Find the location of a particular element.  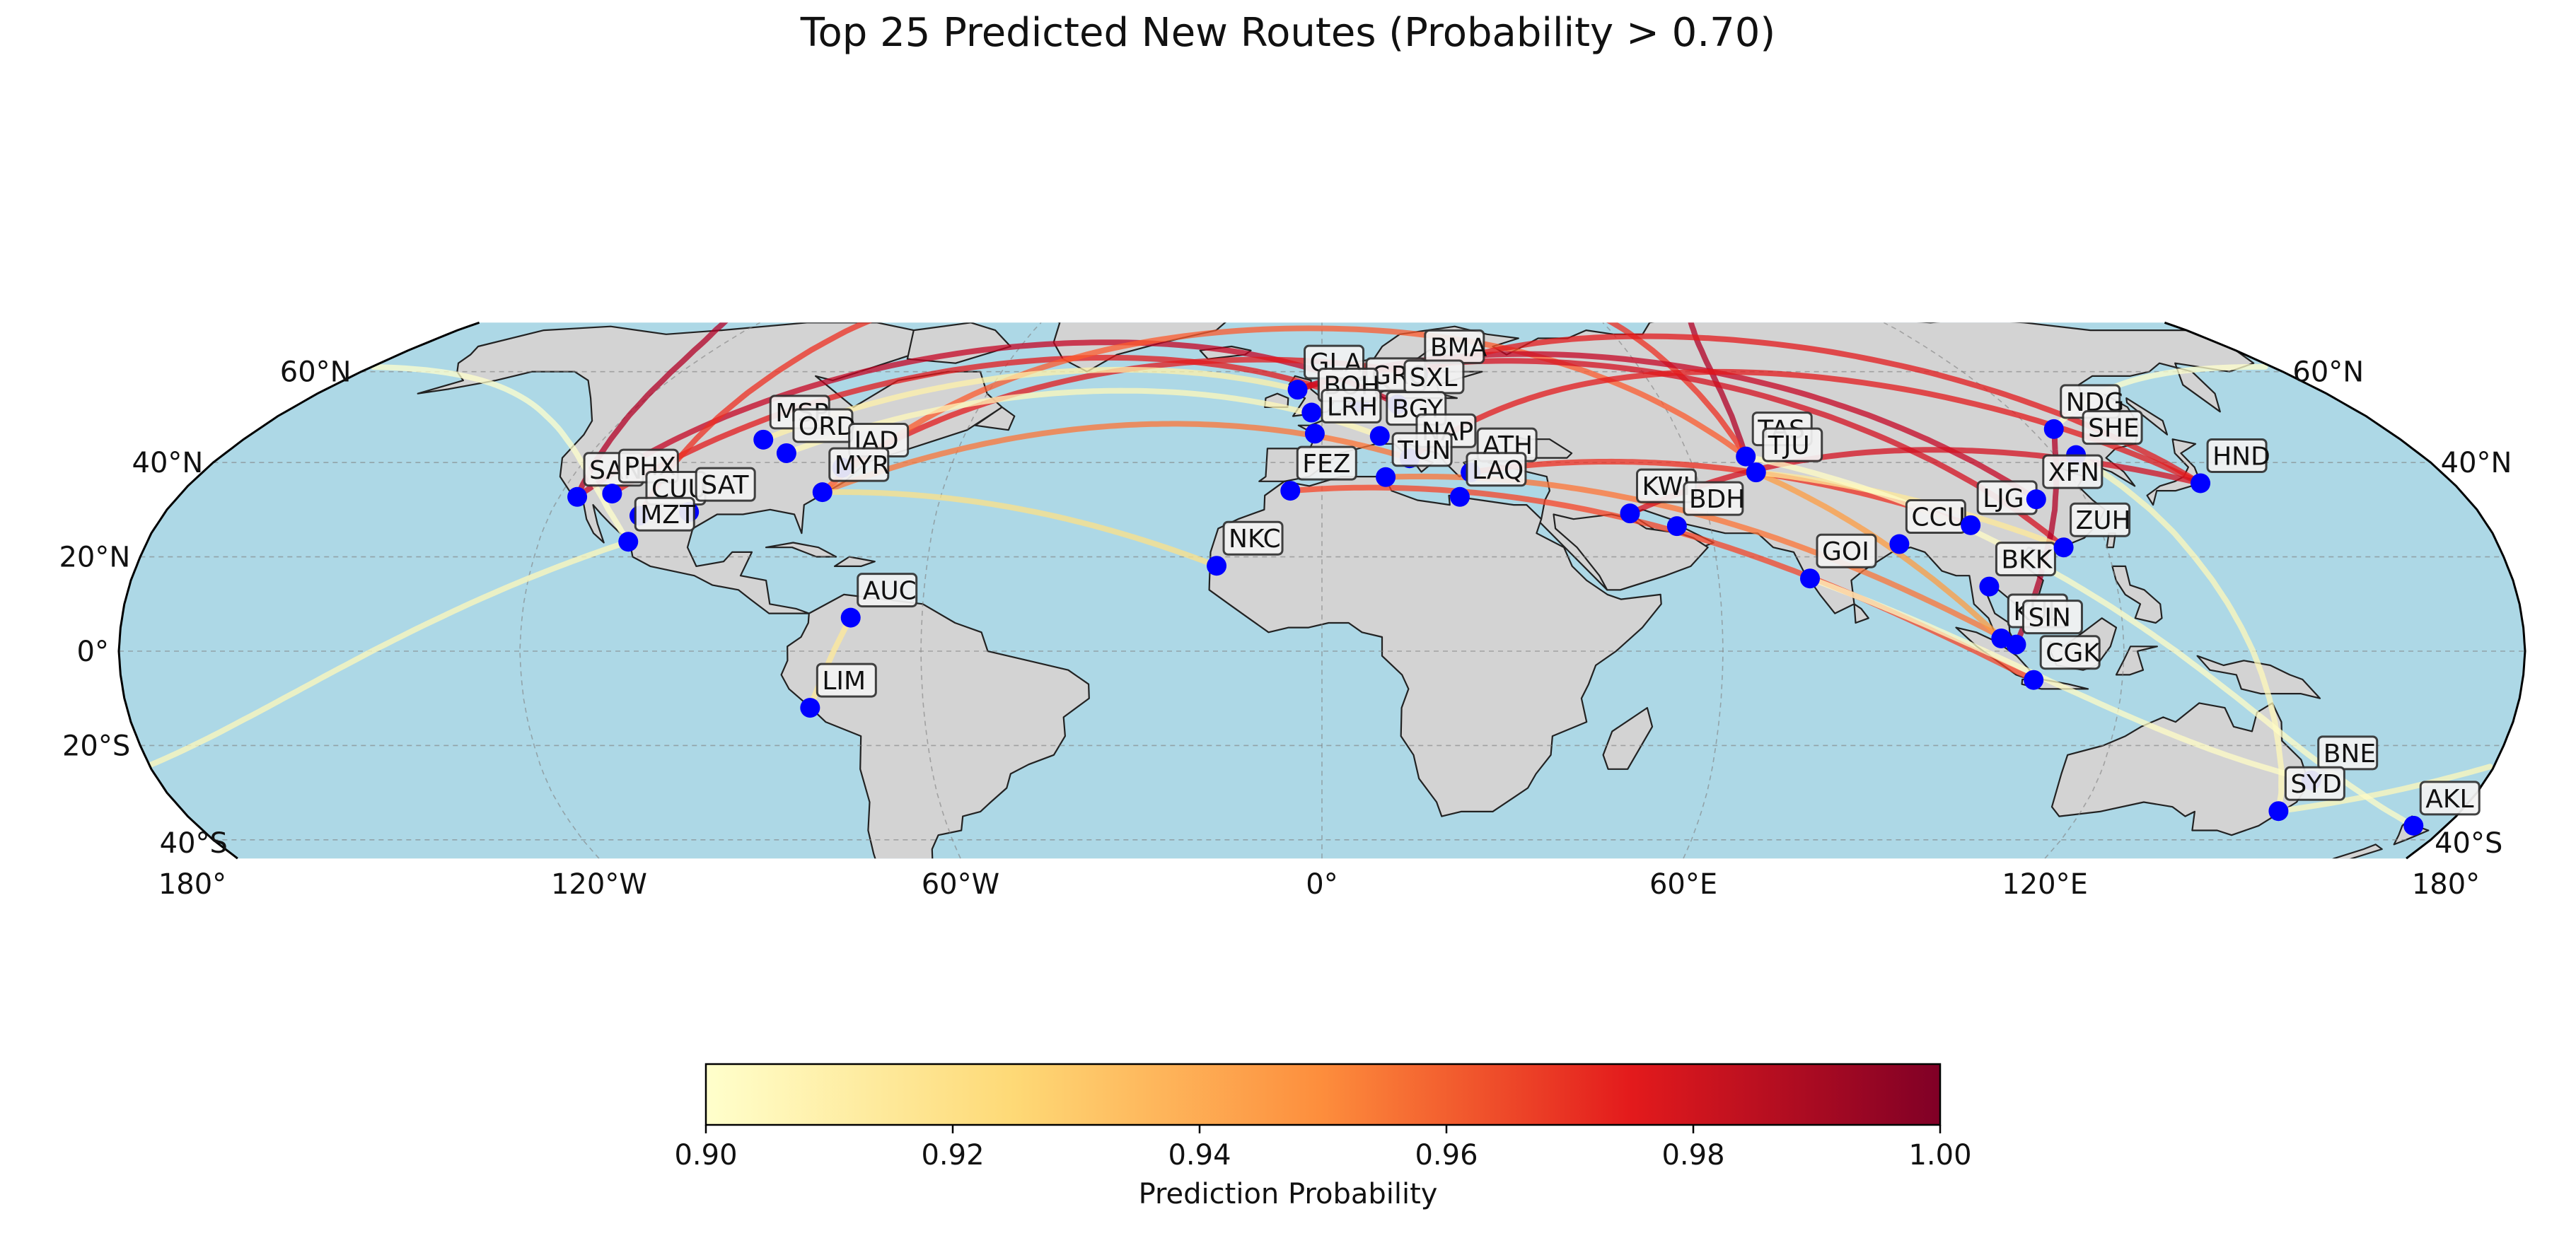

lon-label: 120°E is located at coordinates (2045, 884).